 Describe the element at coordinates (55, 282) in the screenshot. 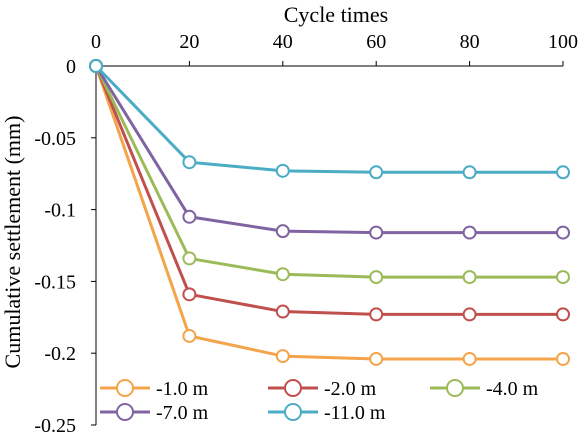

I see `y-tick-label: -0.15` at that location.